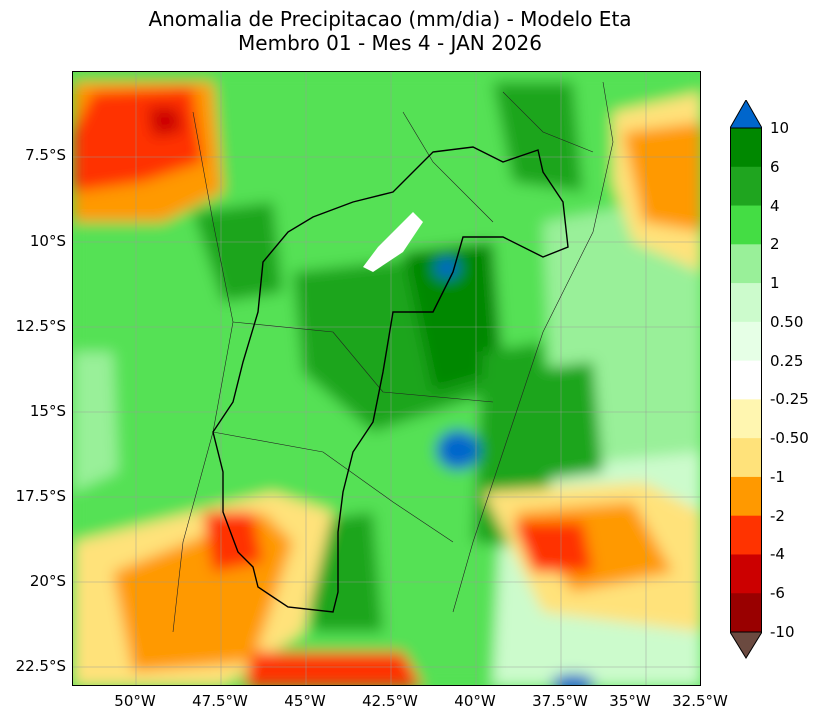 The image size is (821, 722). I want to click on colorbar-label: -2, so click(777, 515).